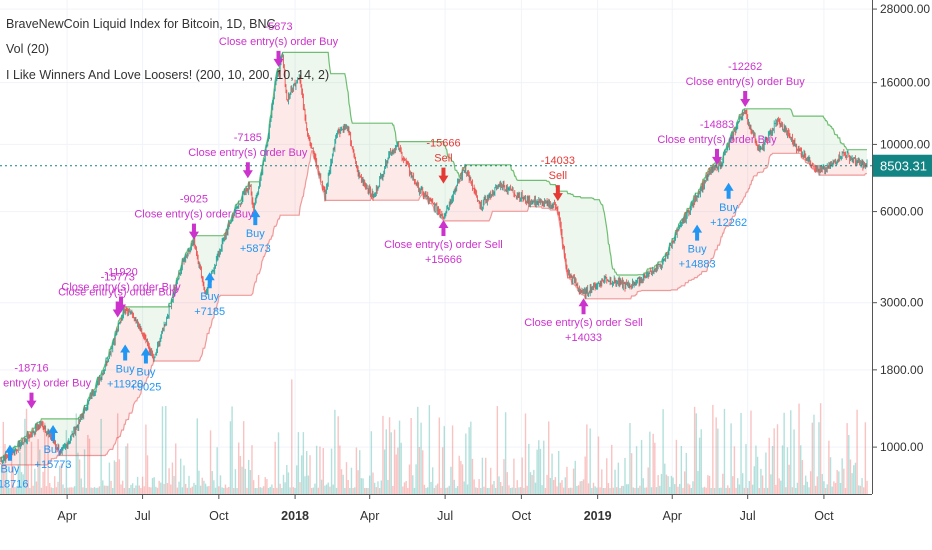 The image size is (932, 550). What do you see at coordinates (118, 295) in the screenshot?
I see `signal-marker: Close entry(s) order Buy-15773` at bounding box center [118, 295].